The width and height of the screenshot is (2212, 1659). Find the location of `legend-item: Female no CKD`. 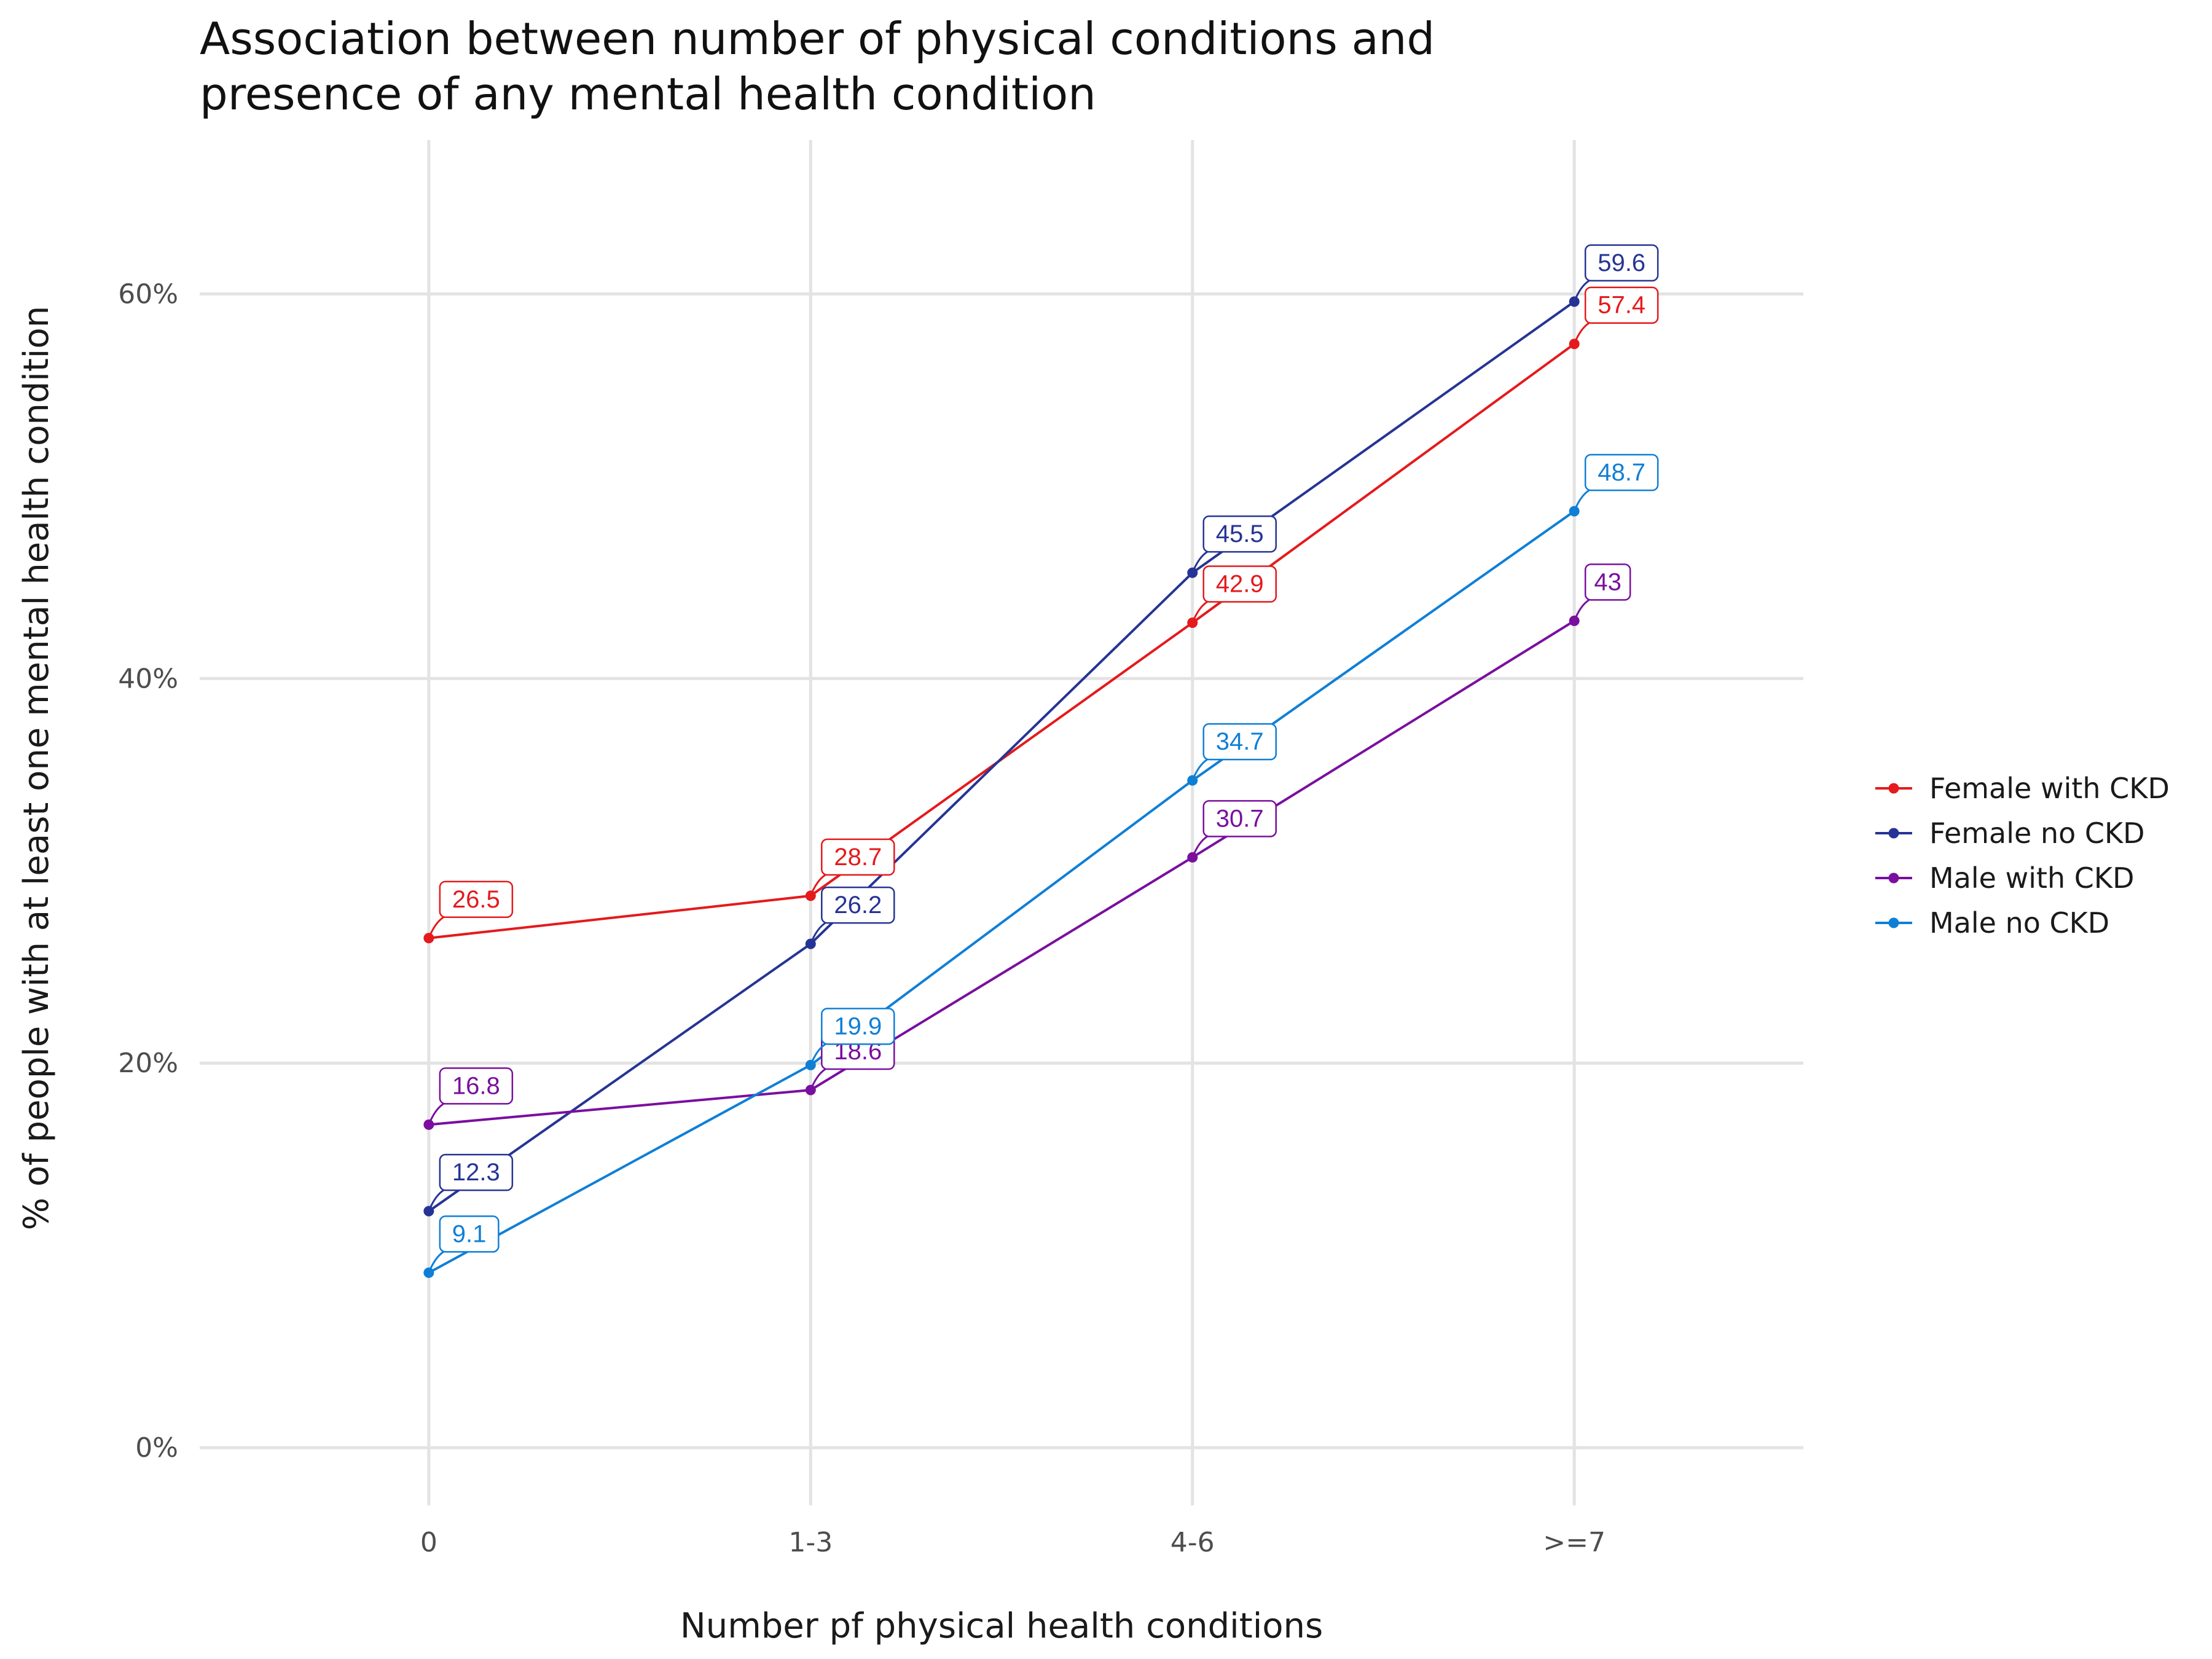

legend-item: Female no CKD is located at coordinates (2010, 833).